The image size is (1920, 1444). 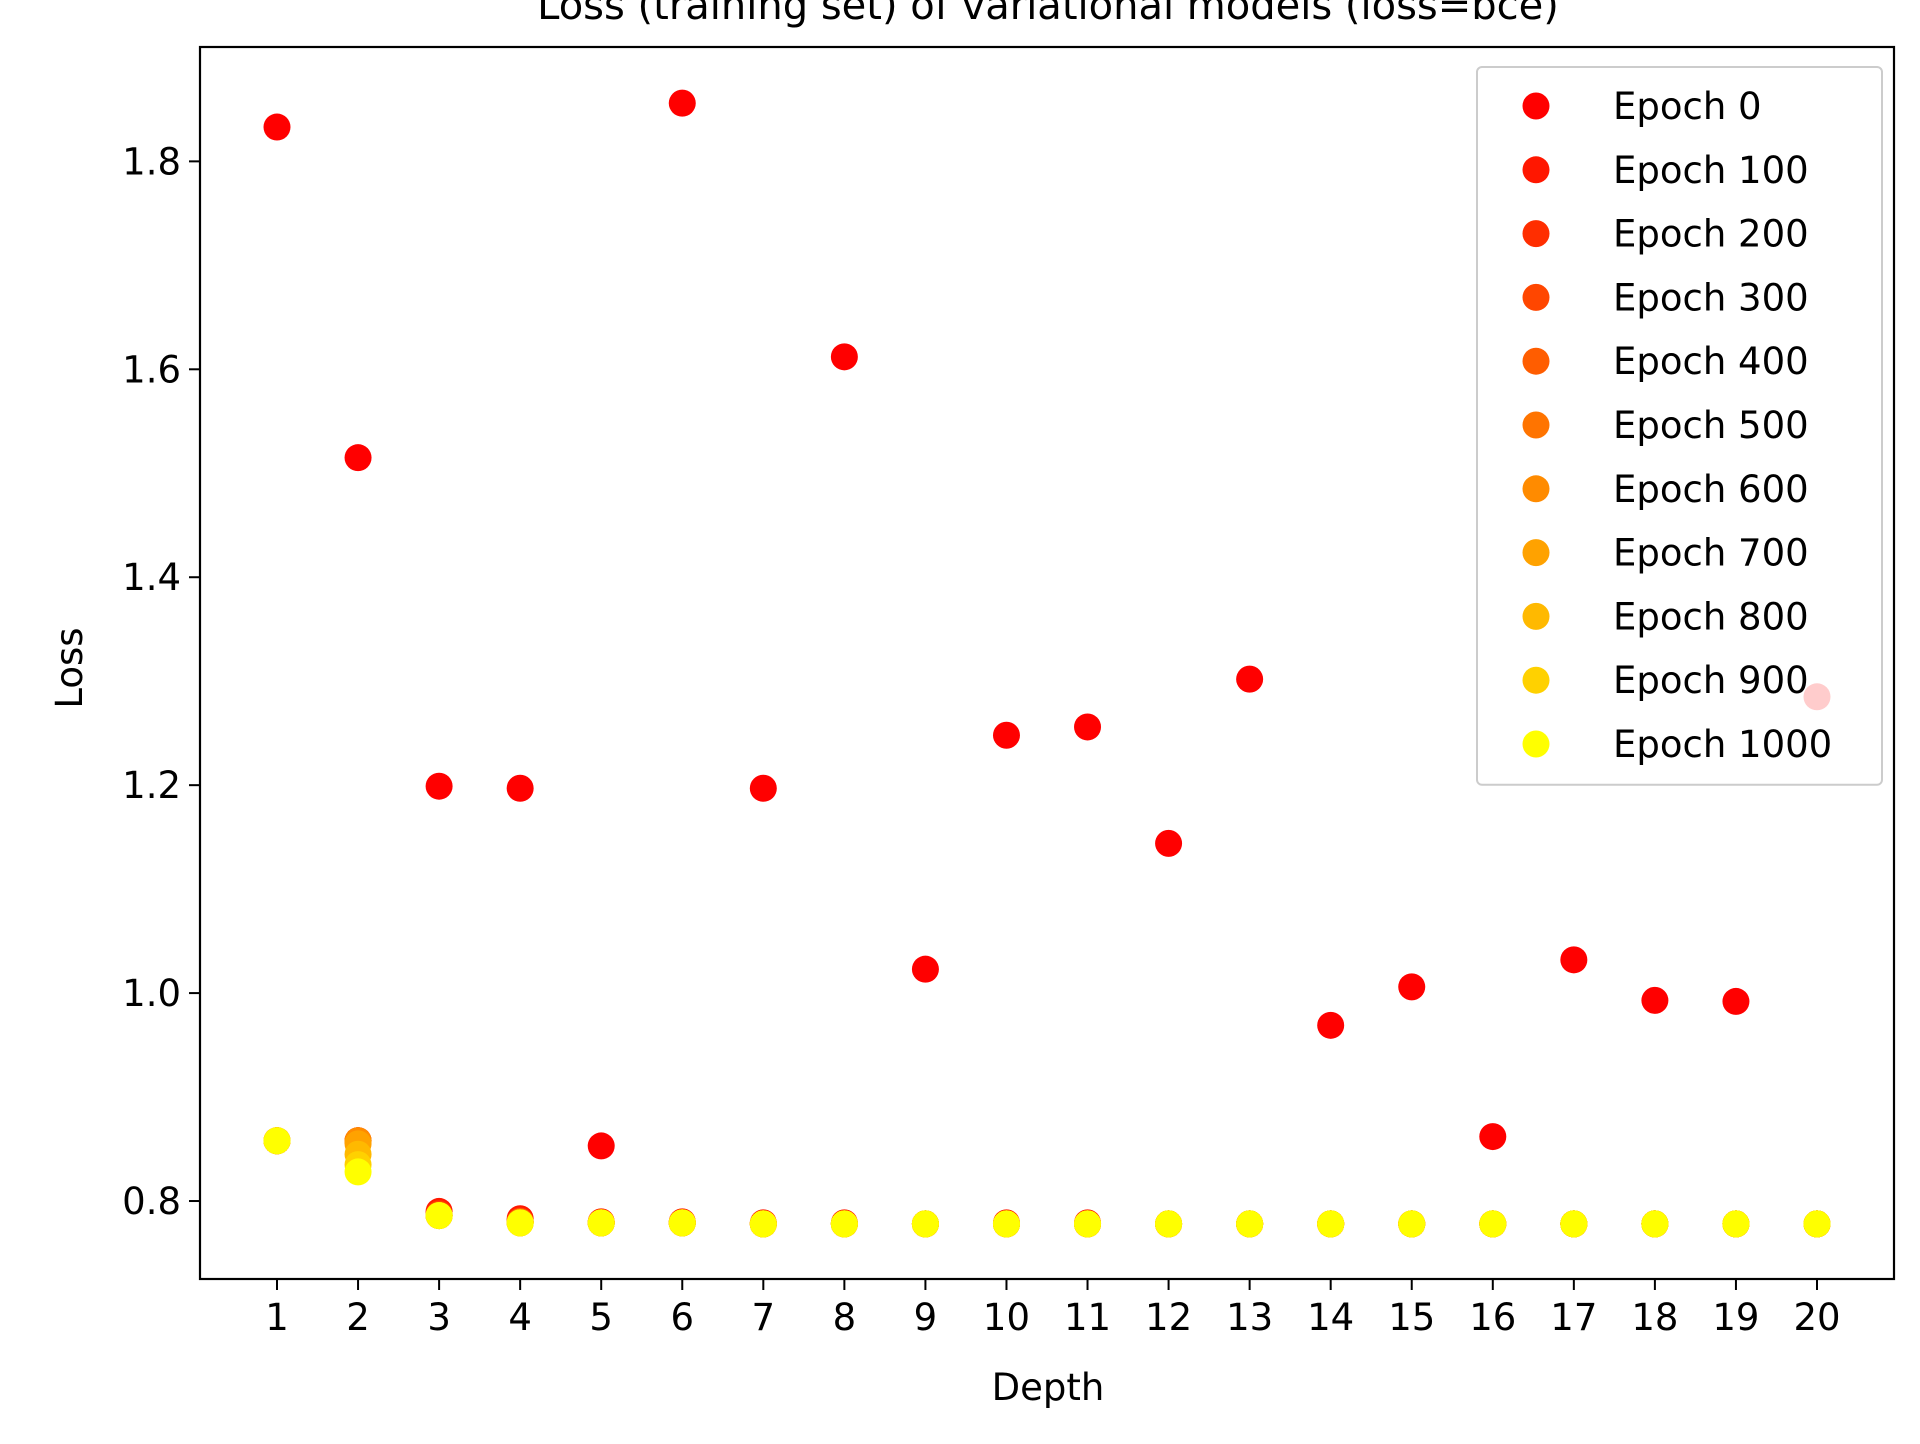 What do you see at coordinates (682, 1317) in the screenshot?
I see `x-tick-label: 6` at bounding box center [682, 1317].